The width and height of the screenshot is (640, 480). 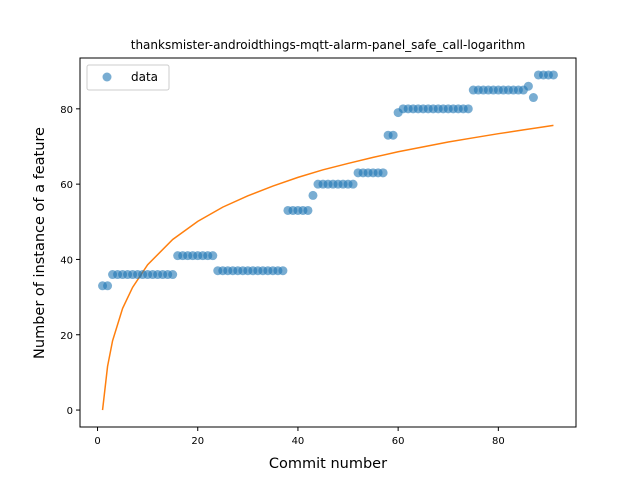 What do you see at coordinates (66, 260) in the screenshot?
I see `y-tick-label: 40` at bounding box center [66, 260].